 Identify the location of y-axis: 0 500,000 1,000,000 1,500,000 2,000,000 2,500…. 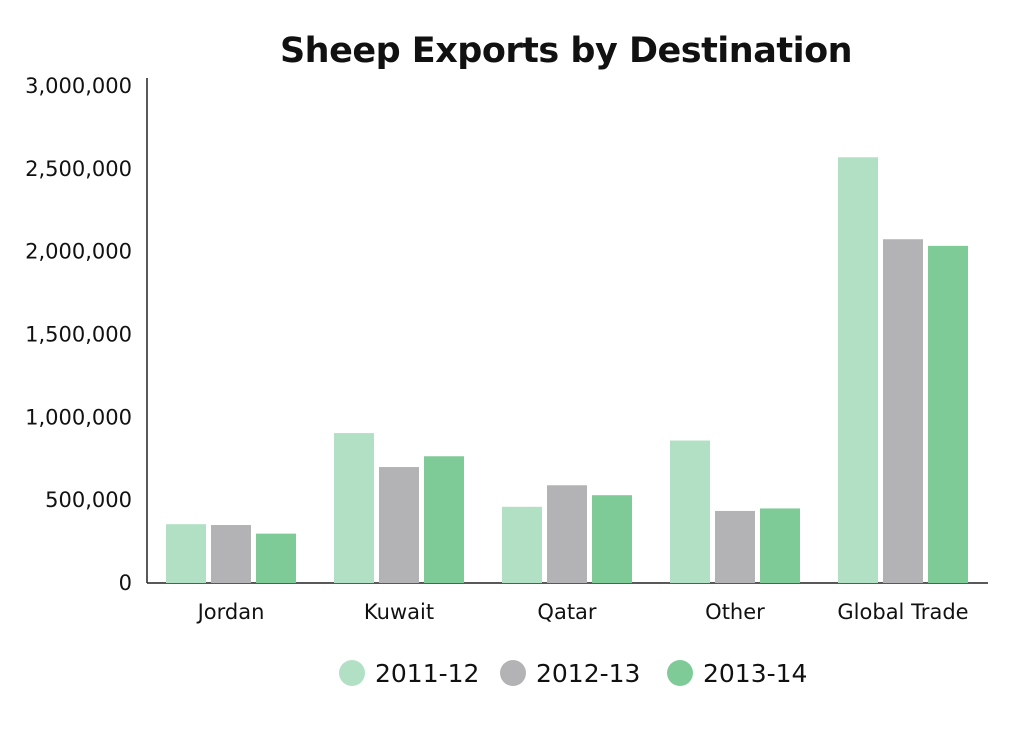
(86, 334).